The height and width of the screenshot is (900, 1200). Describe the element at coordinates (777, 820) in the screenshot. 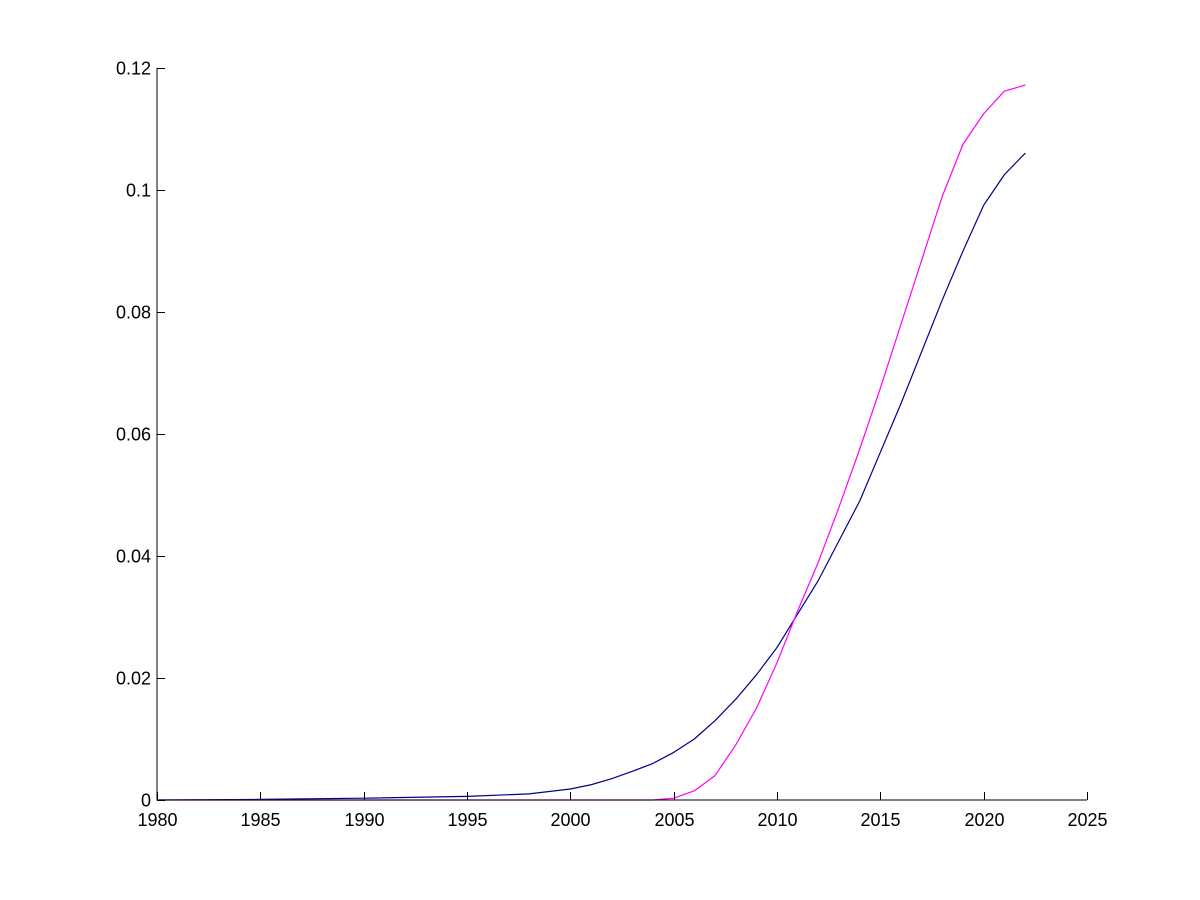

I see `x-tick-label: 2010` at that location.